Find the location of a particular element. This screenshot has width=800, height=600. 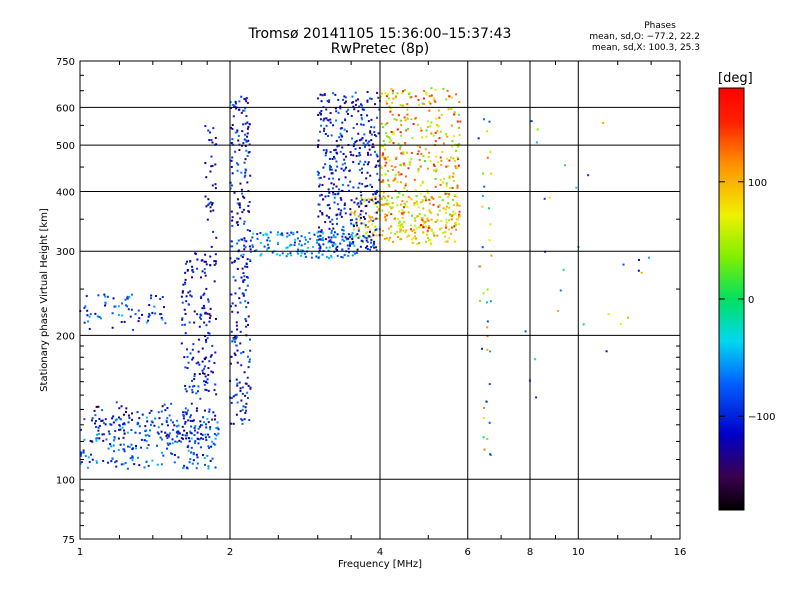

x-tick-label: 10 is located at coordinates (578, 552).